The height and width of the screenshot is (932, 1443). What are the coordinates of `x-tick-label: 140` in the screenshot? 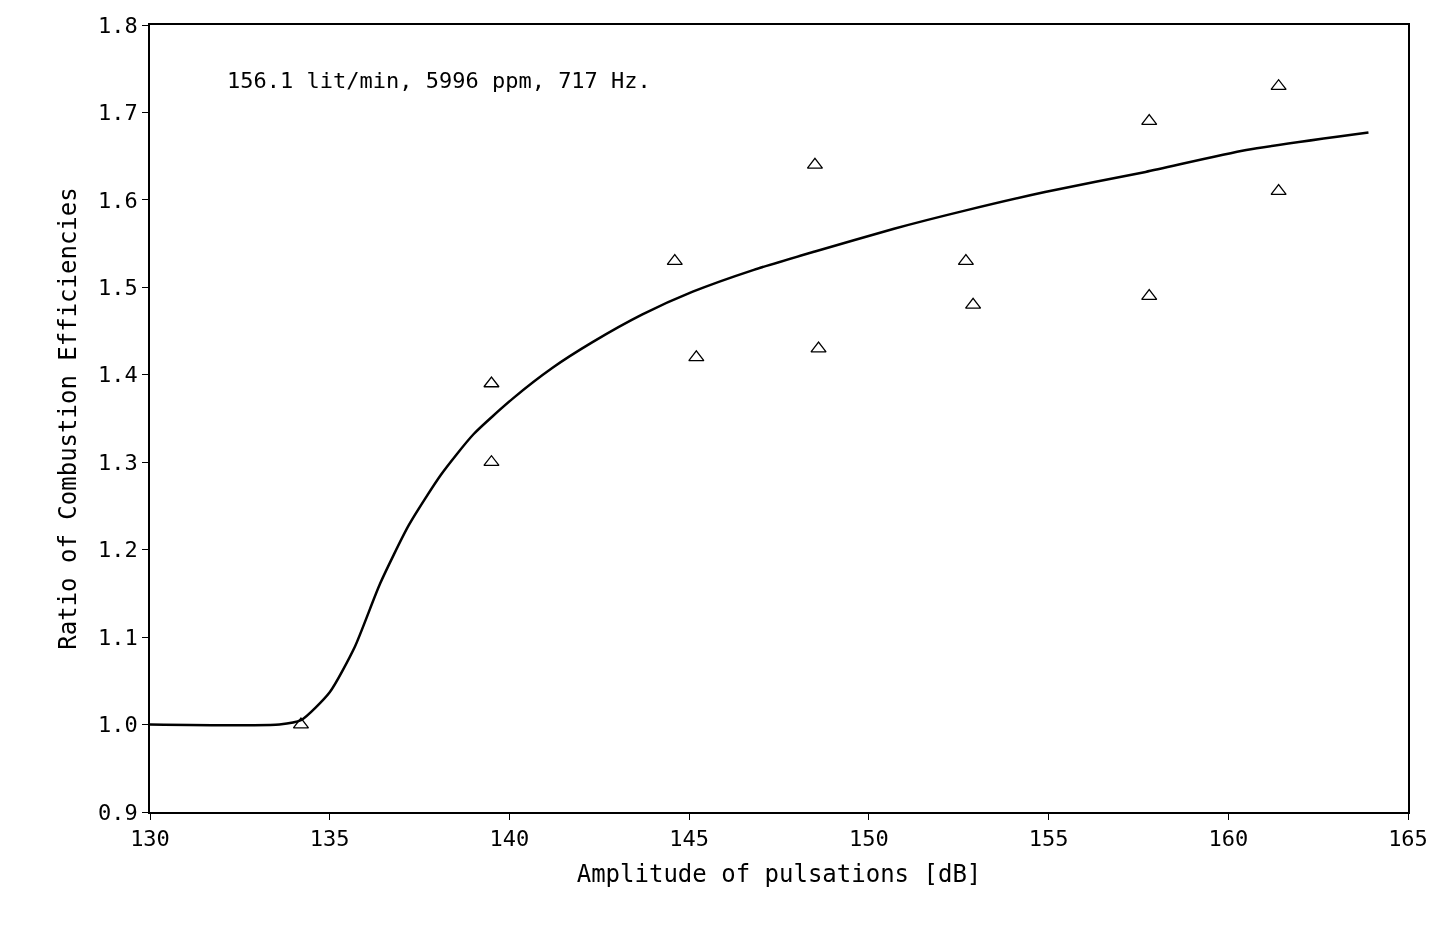 It's located at (509, 839).